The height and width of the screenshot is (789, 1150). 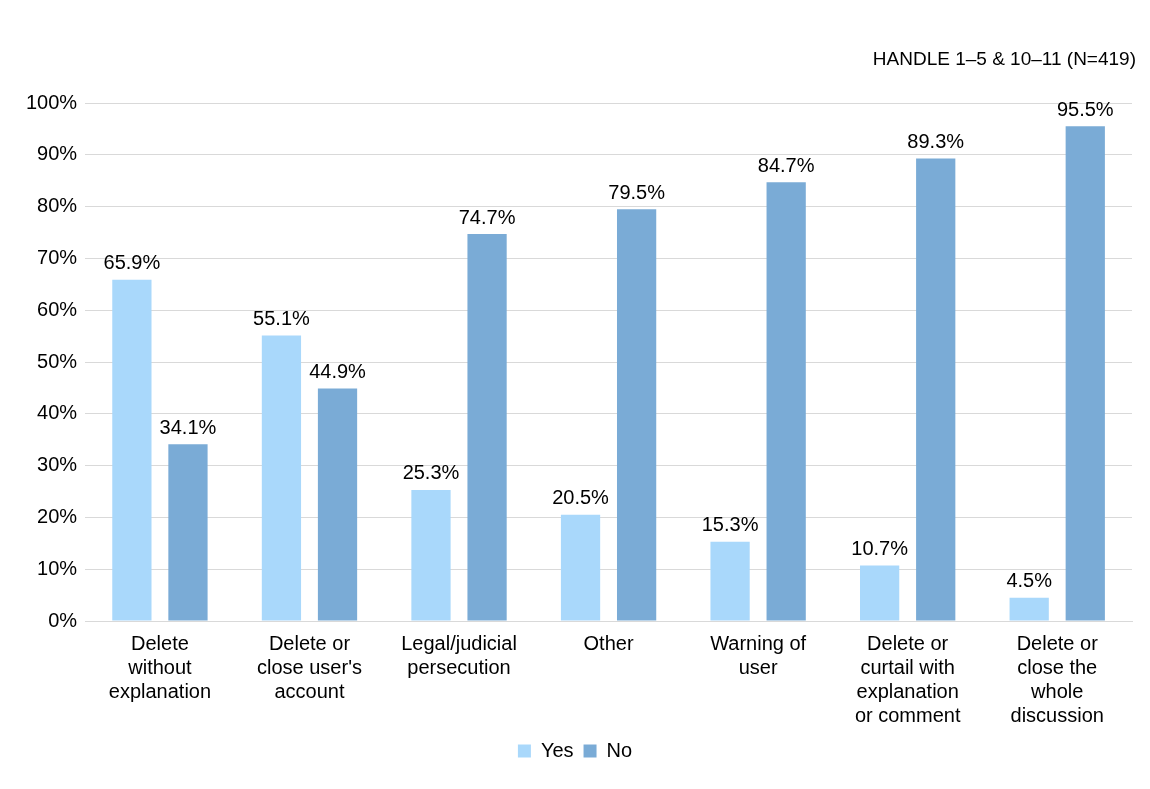 I want to click on legend-label: Yes, so click(x=557, y=749).